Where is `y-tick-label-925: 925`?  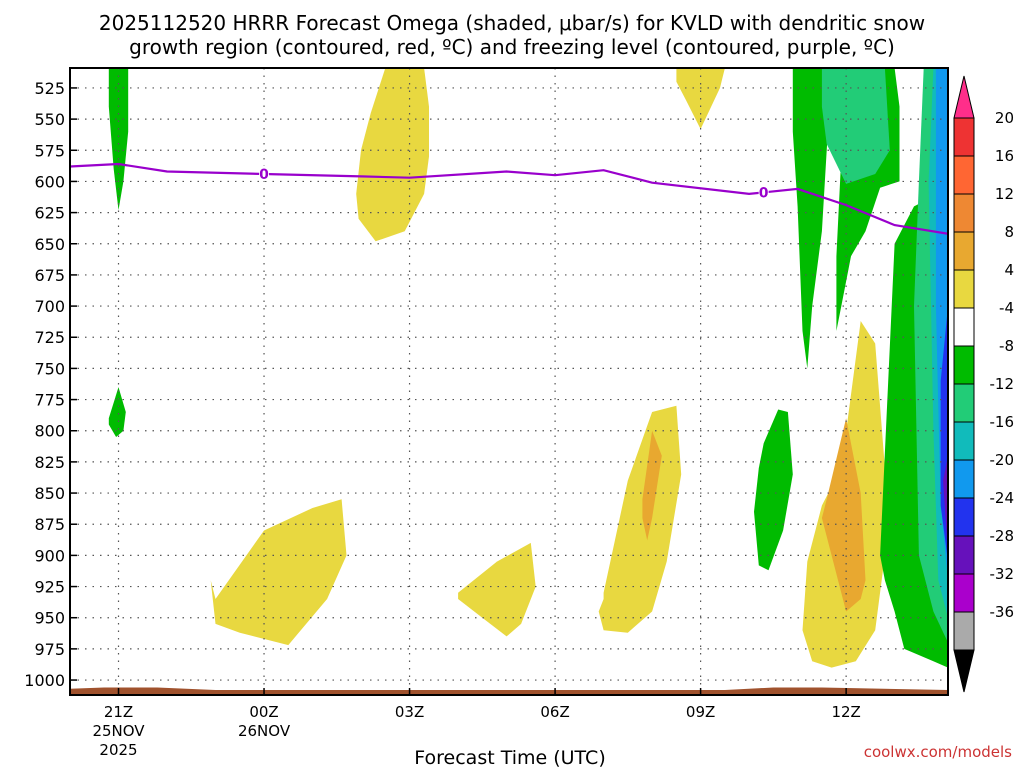 y-tick-label-925: 925 is located at coordinates (49, 587).